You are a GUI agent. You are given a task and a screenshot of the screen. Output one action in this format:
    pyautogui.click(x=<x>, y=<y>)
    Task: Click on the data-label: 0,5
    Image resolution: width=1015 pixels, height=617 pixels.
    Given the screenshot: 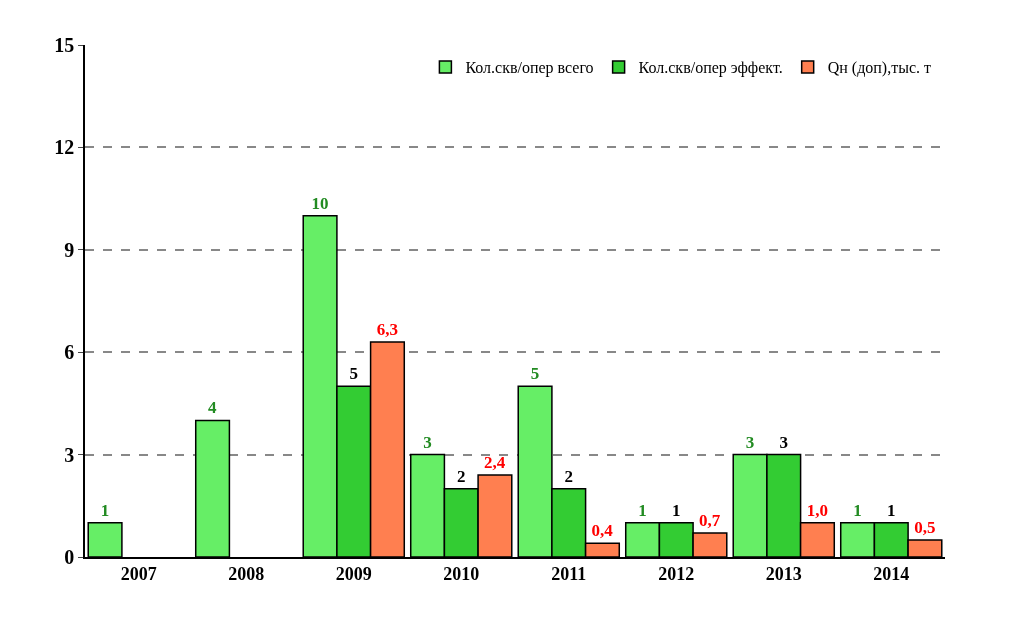 What is the action you would take?
    pyautogui.click(x=925, y=527)
    